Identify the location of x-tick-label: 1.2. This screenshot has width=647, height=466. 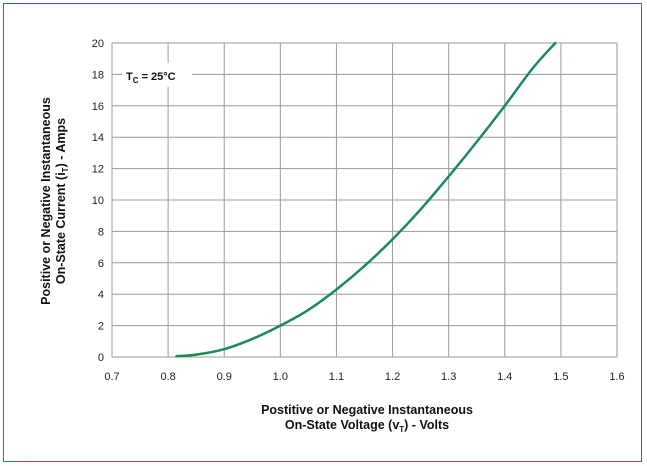
(392, 377).